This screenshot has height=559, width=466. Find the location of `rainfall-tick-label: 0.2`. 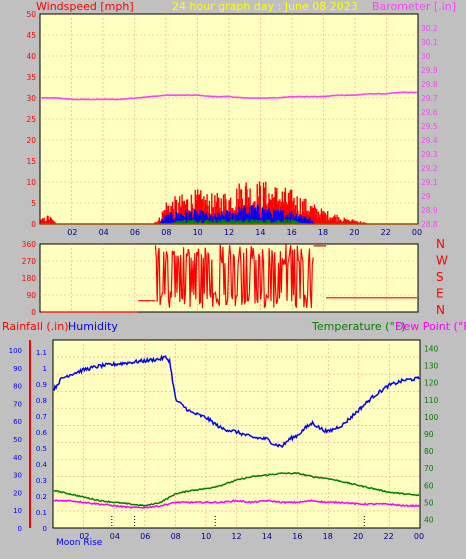

rainfall-tick-label: 0.2 is located at coordinates (41, 497).